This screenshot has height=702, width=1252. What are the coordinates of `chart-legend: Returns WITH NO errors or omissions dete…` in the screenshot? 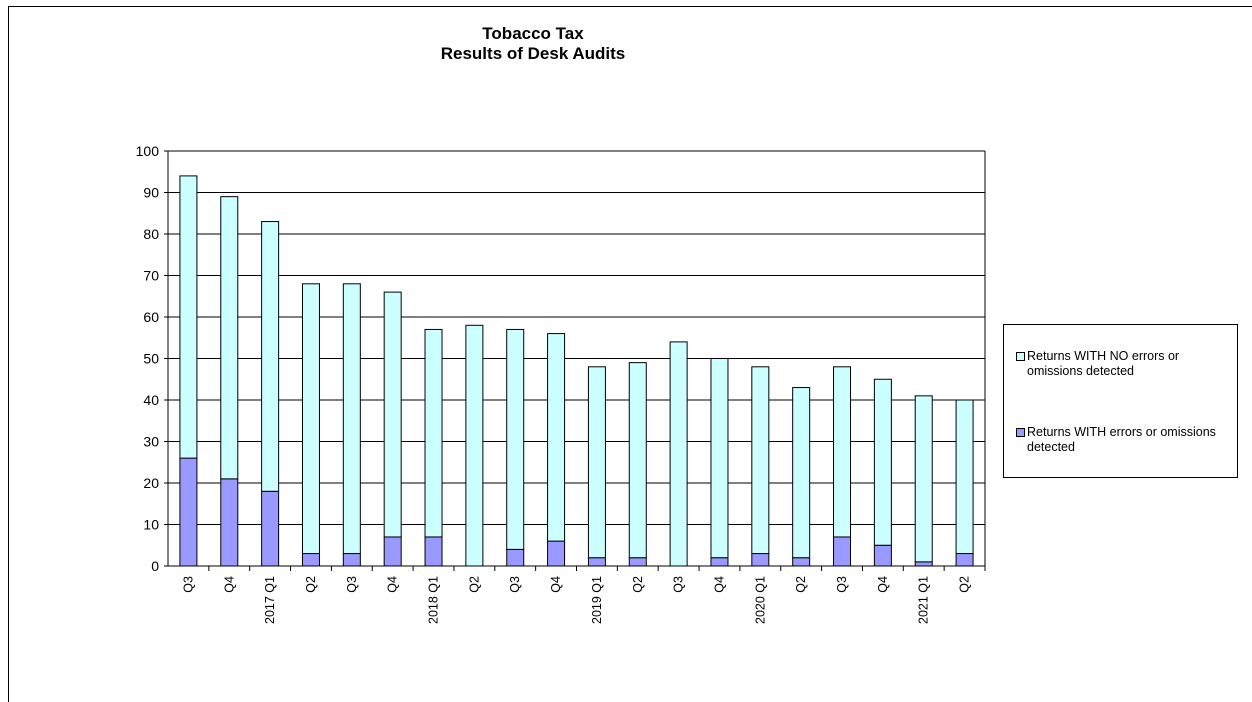 It's located at (1120, 401).